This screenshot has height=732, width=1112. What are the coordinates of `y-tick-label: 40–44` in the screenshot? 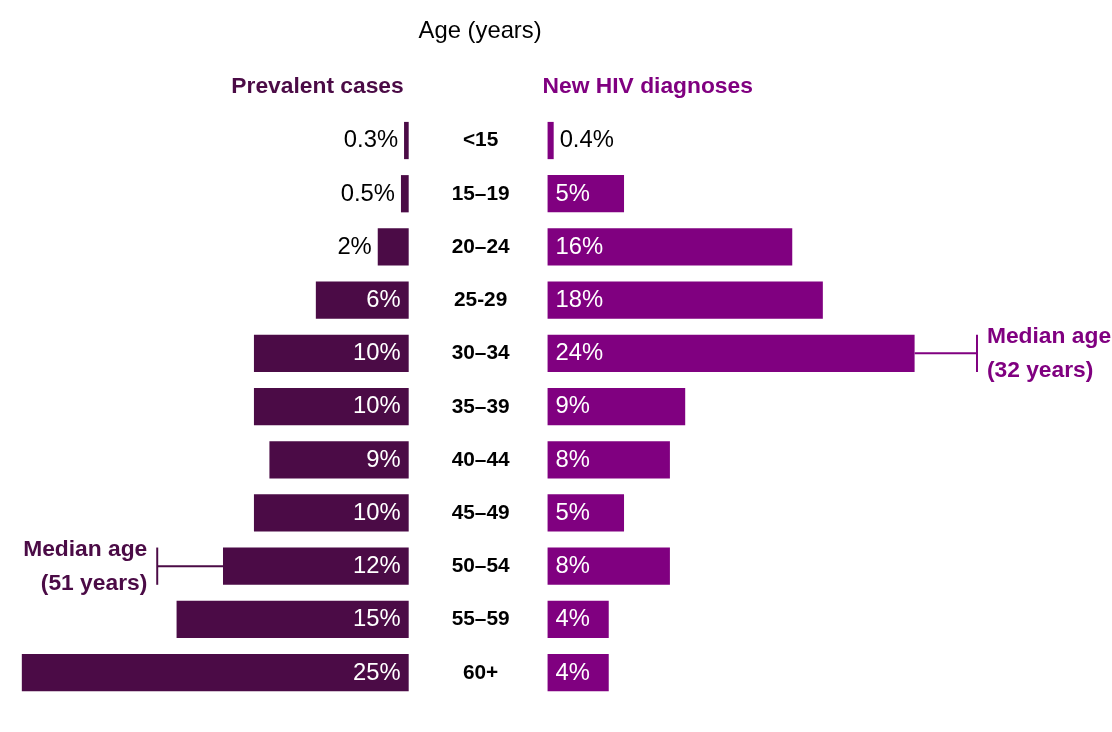 It's located at (480, 458).